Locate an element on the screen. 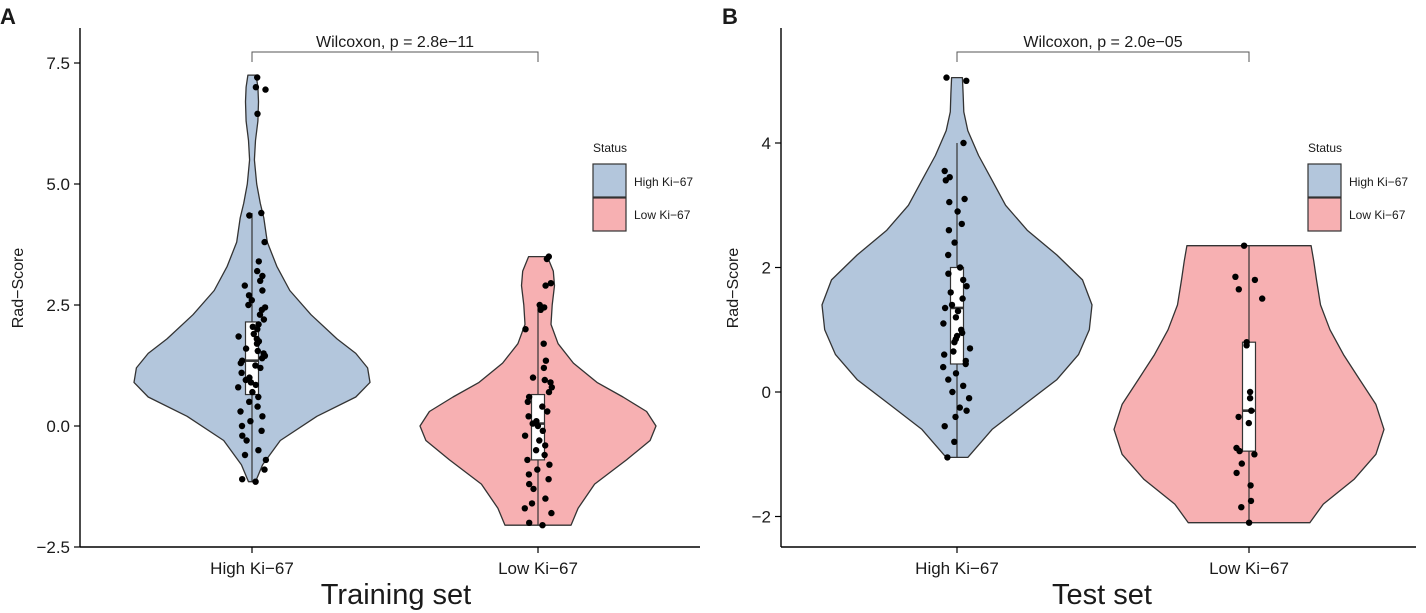 Image resolution: width=1426 pixels, height=613 pixels. legend-label-high: High Ki−67 is located at coordinates (1378, 182).